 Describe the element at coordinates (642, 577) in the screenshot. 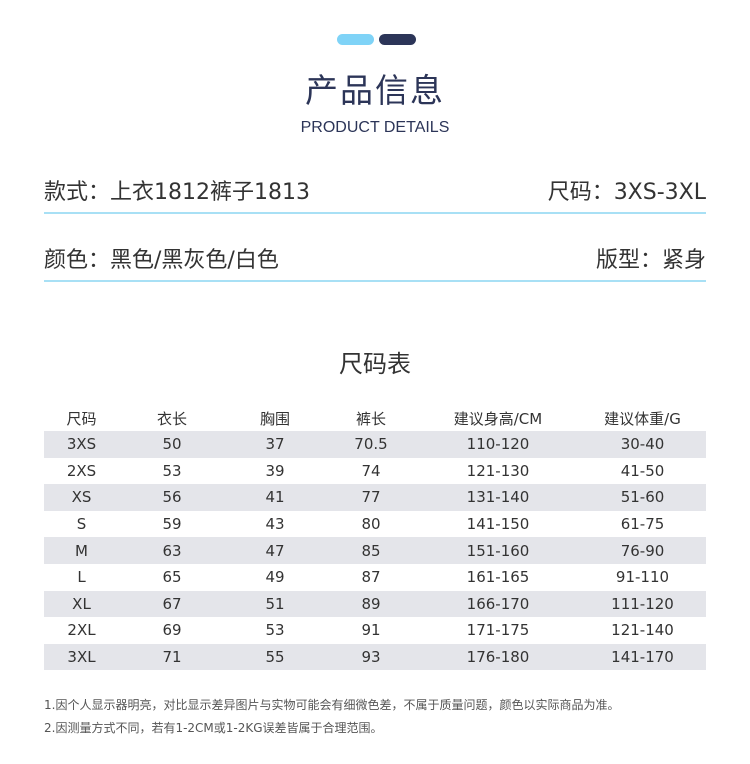

I see `table-cell: 91-110` at that location.